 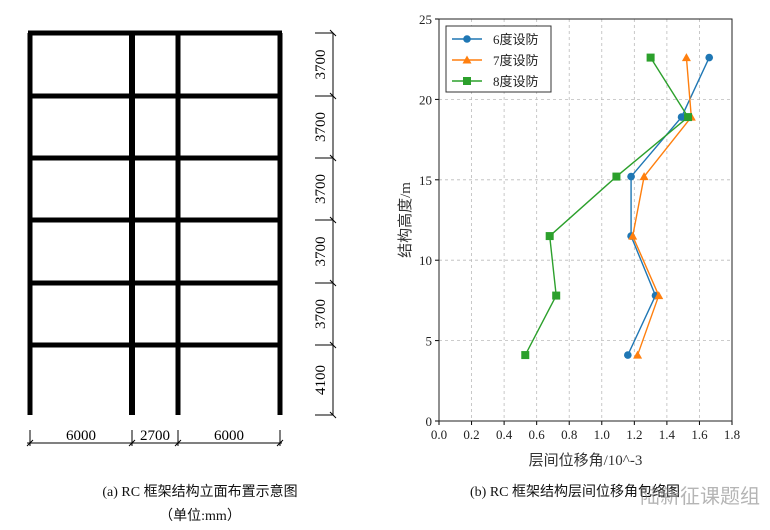 What do you see at coordinates (504, 434) in the screenshot?
I see `x-tick-label: 0.4` at bounding box center [504, 434].